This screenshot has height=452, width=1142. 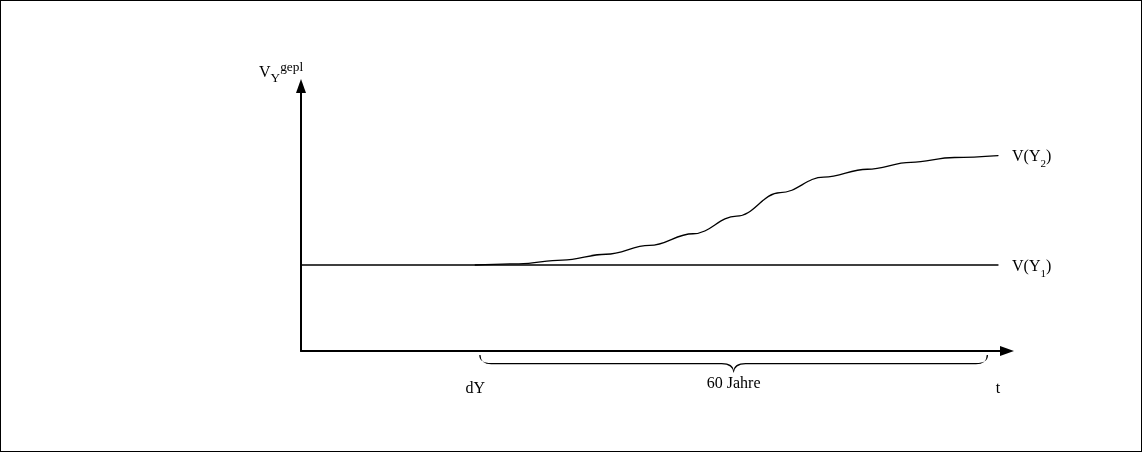 I want to click on x-tick-label: t, so click(x=998, y=387).